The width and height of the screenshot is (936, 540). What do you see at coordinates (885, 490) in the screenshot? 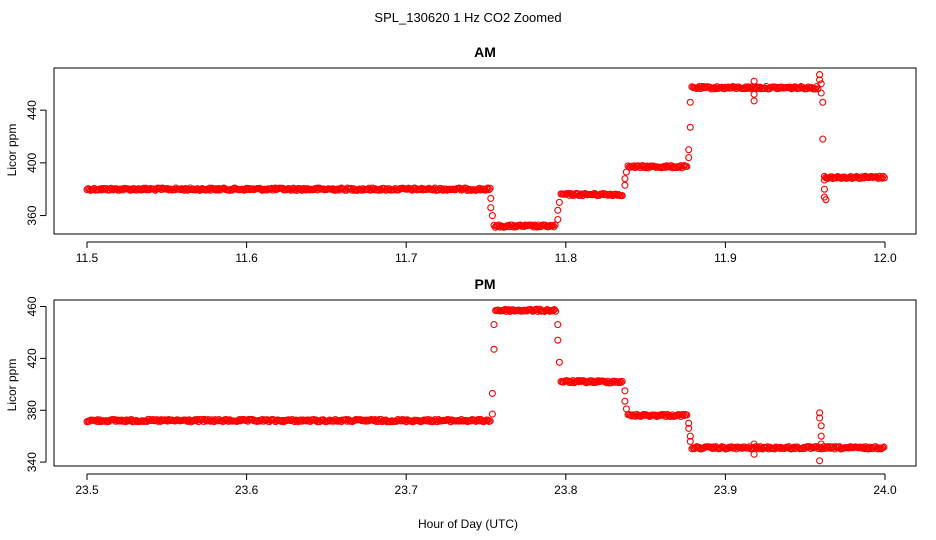
I see `pm-x-tick-label: 24.0` at bounding box center [885, 490].